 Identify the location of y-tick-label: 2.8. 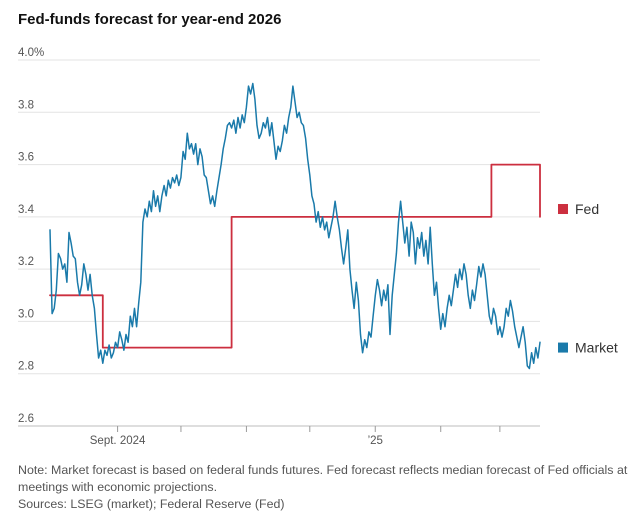
(26, 367).